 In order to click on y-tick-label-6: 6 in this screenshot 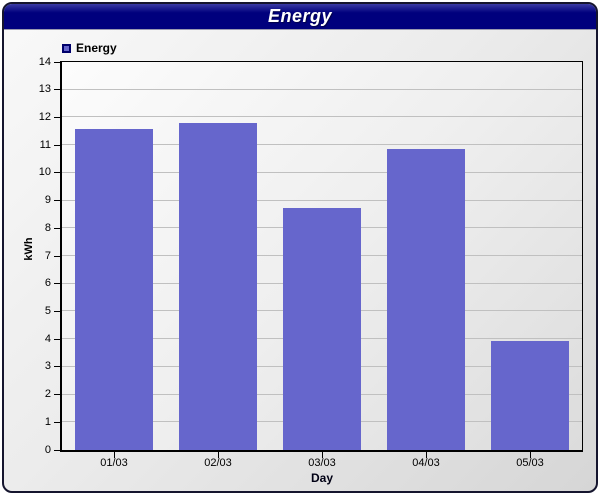, I will do `click(47, 283)`.